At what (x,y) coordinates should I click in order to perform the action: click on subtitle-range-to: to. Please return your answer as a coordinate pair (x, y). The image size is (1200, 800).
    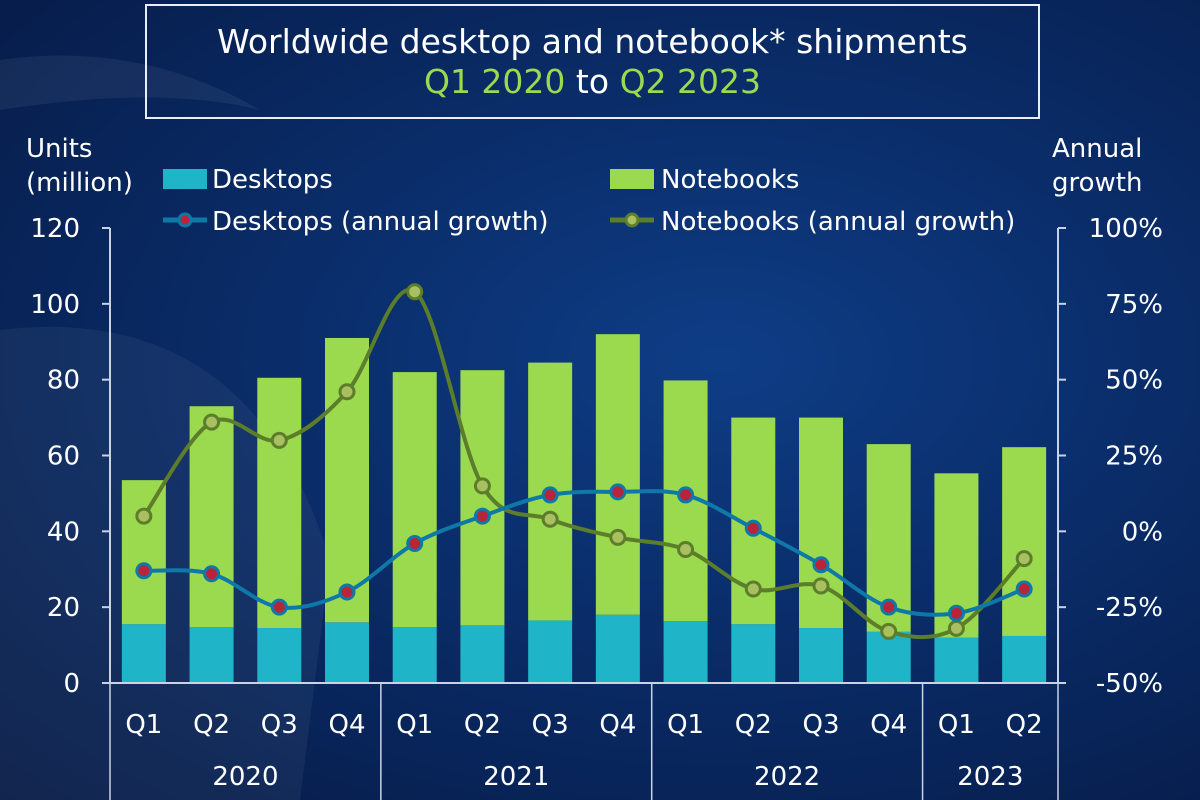
    Looking at the image, I should click on (592, 81).